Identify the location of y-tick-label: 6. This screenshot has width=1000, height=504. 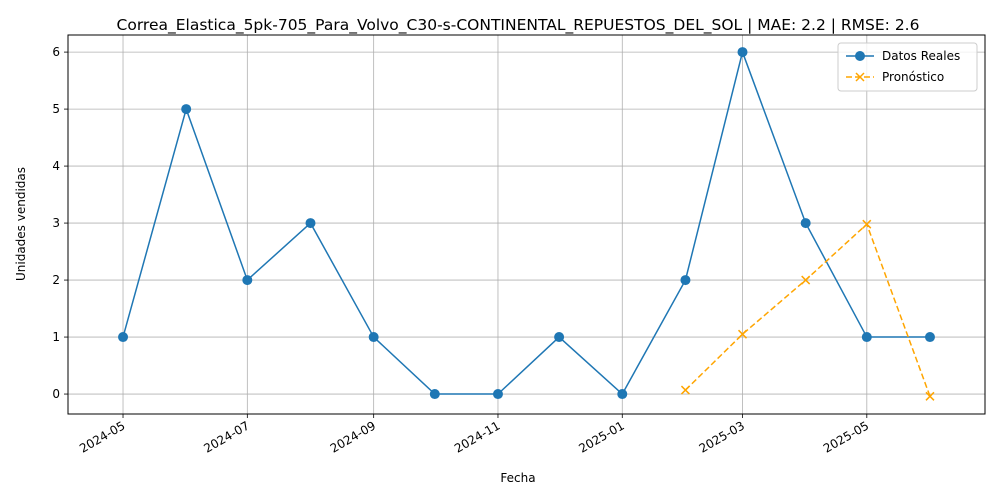
(56, 52).